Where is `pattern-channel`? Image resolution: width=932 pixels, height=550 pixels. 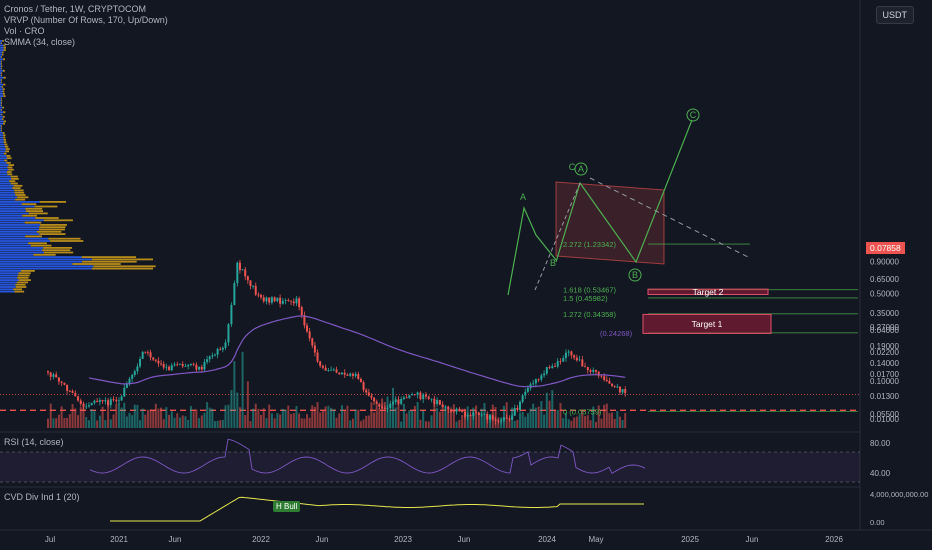
pattern-channel is located at coordinates (610, 223).